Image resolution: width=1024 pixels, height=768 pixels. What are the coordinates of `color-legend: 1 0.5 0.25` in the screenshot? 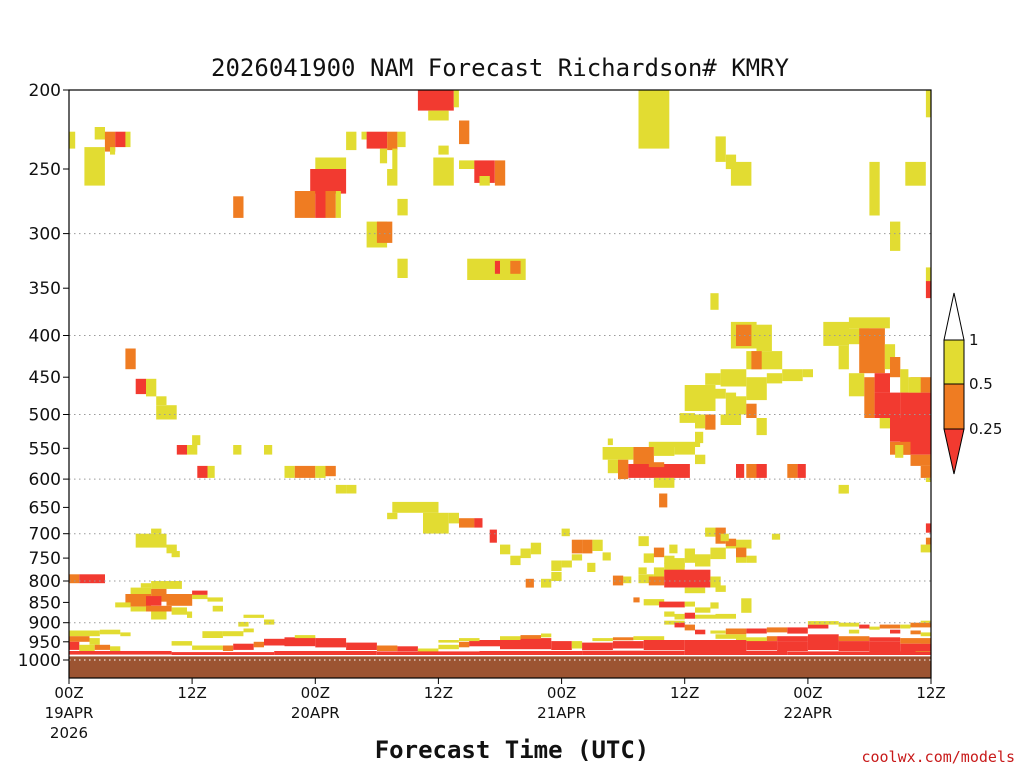 It's located at (972, 383).